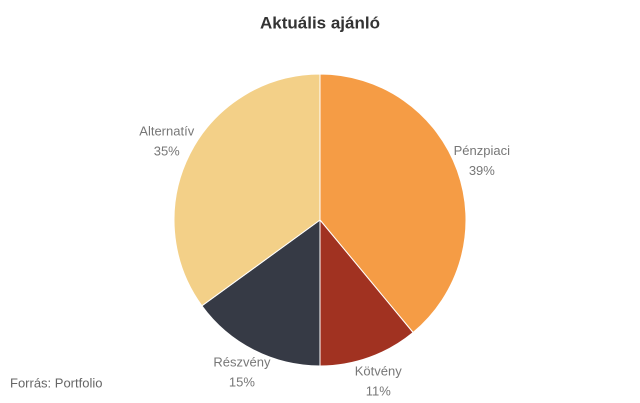 Image resolution: width=640 pixels, height=403 pixels. I want to click on source: Forrás: Portfolio, so click(56, 382).